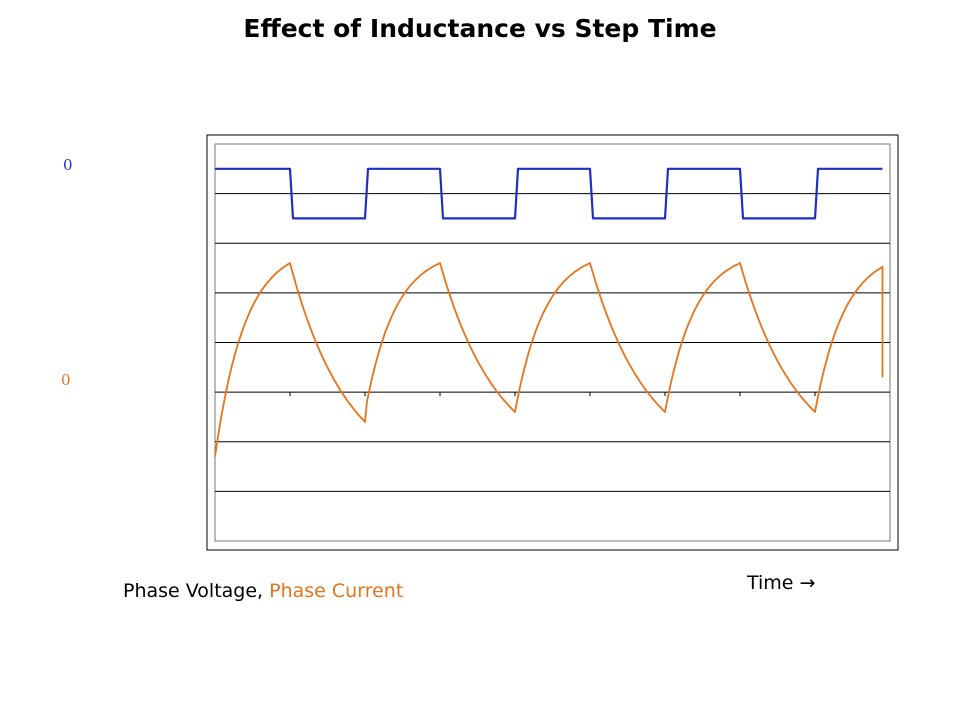 The image size is (960, 720). I want to click on chart-title: Effect of Inductance vs Step Time, so click(480, 28).